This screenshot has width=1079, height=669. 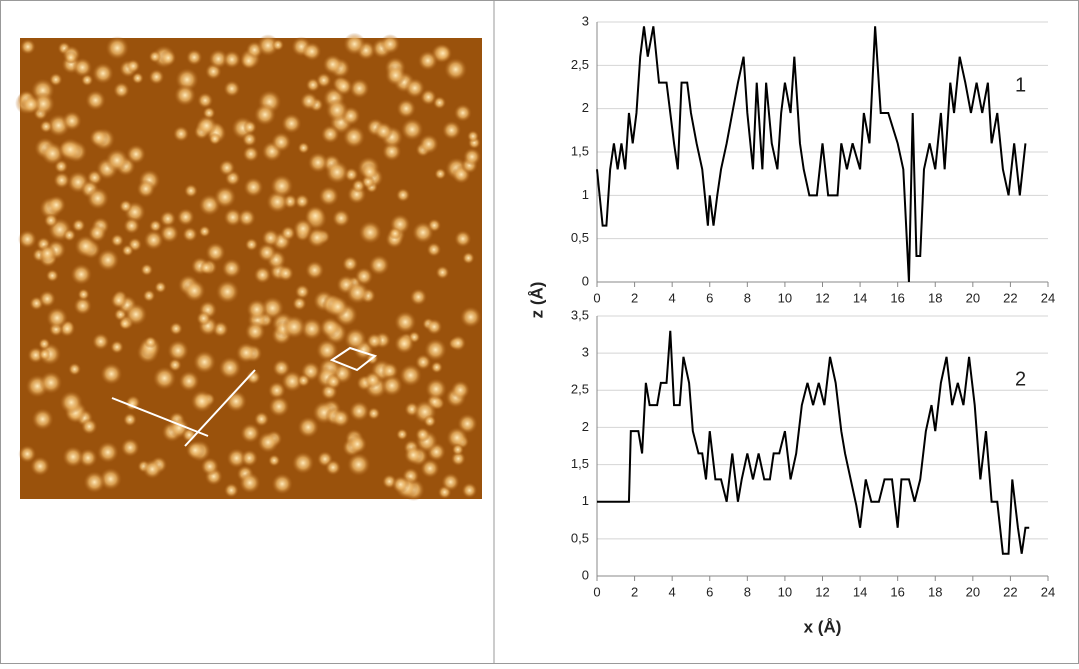 What do you see at coordinates (596, 297) in the screenshot?
I see `x-tick-label: 0` at bounding box center [596, 297].